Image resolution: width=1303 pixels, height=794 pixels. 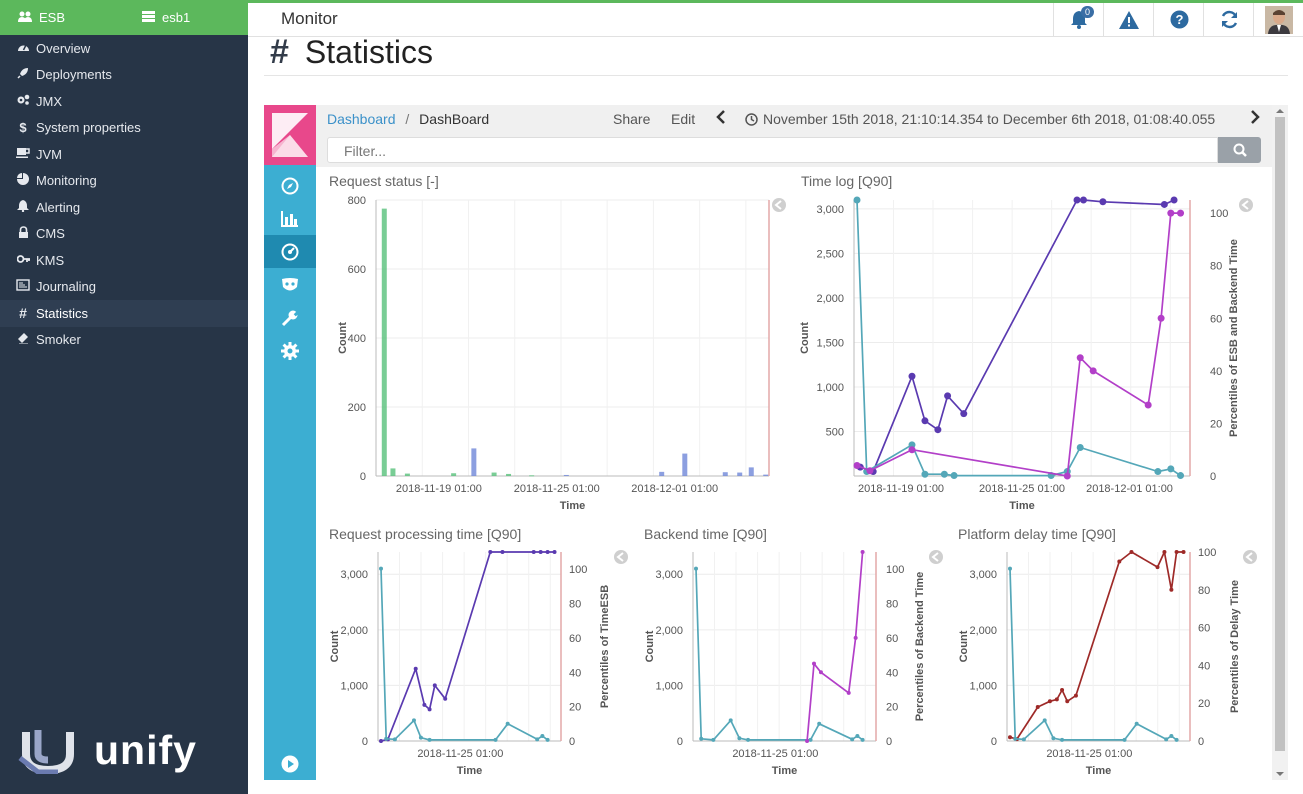 What do you see at coordinates (669, 686) in the screenshot?
I see `chart4-y-tick-label: 1,000` at bounding box center [669, 686].